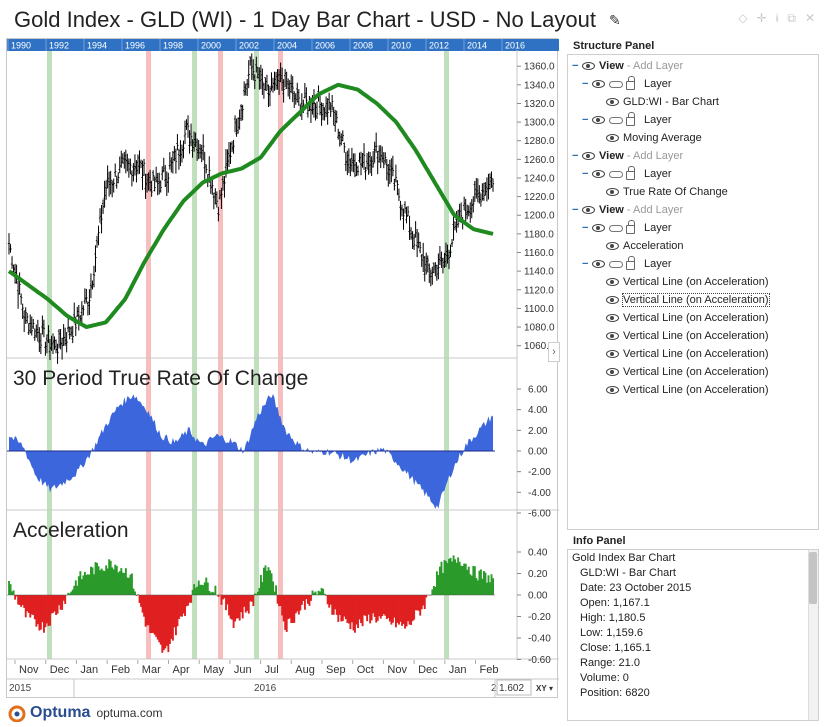  What do you see at coordinates (280, 355) in the screenshot?
I see `vertical-line-red` at bounding box center [280, 355].